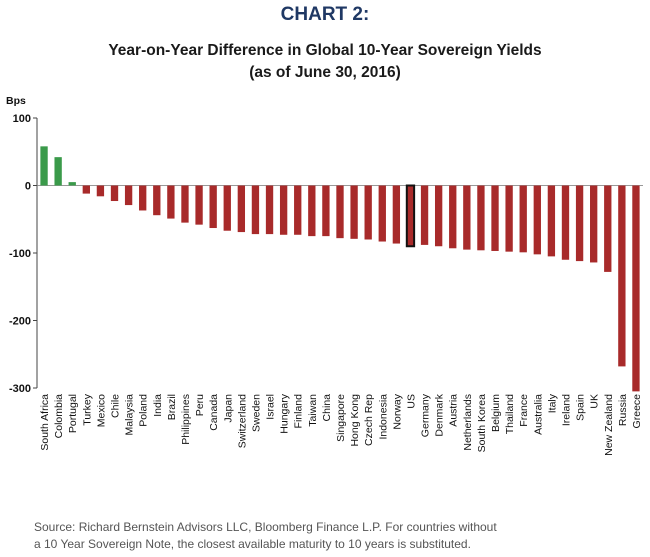  What do you see at coordinates (312, 211) in the screenshot?
I see `bar-taiwan` at bounding box center [312, 211].